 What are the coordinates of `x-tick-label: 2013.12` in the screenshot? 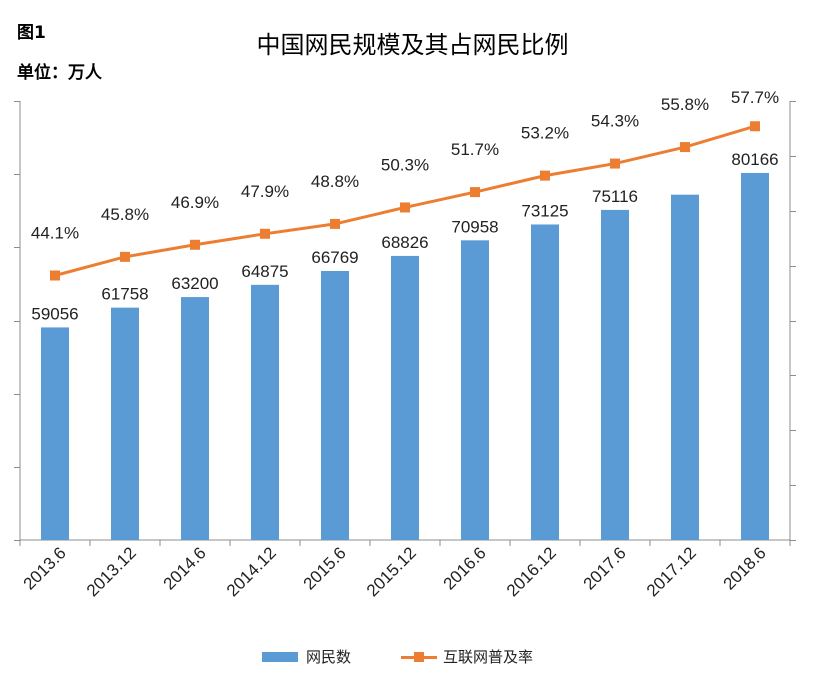 It's located at (111, 571).